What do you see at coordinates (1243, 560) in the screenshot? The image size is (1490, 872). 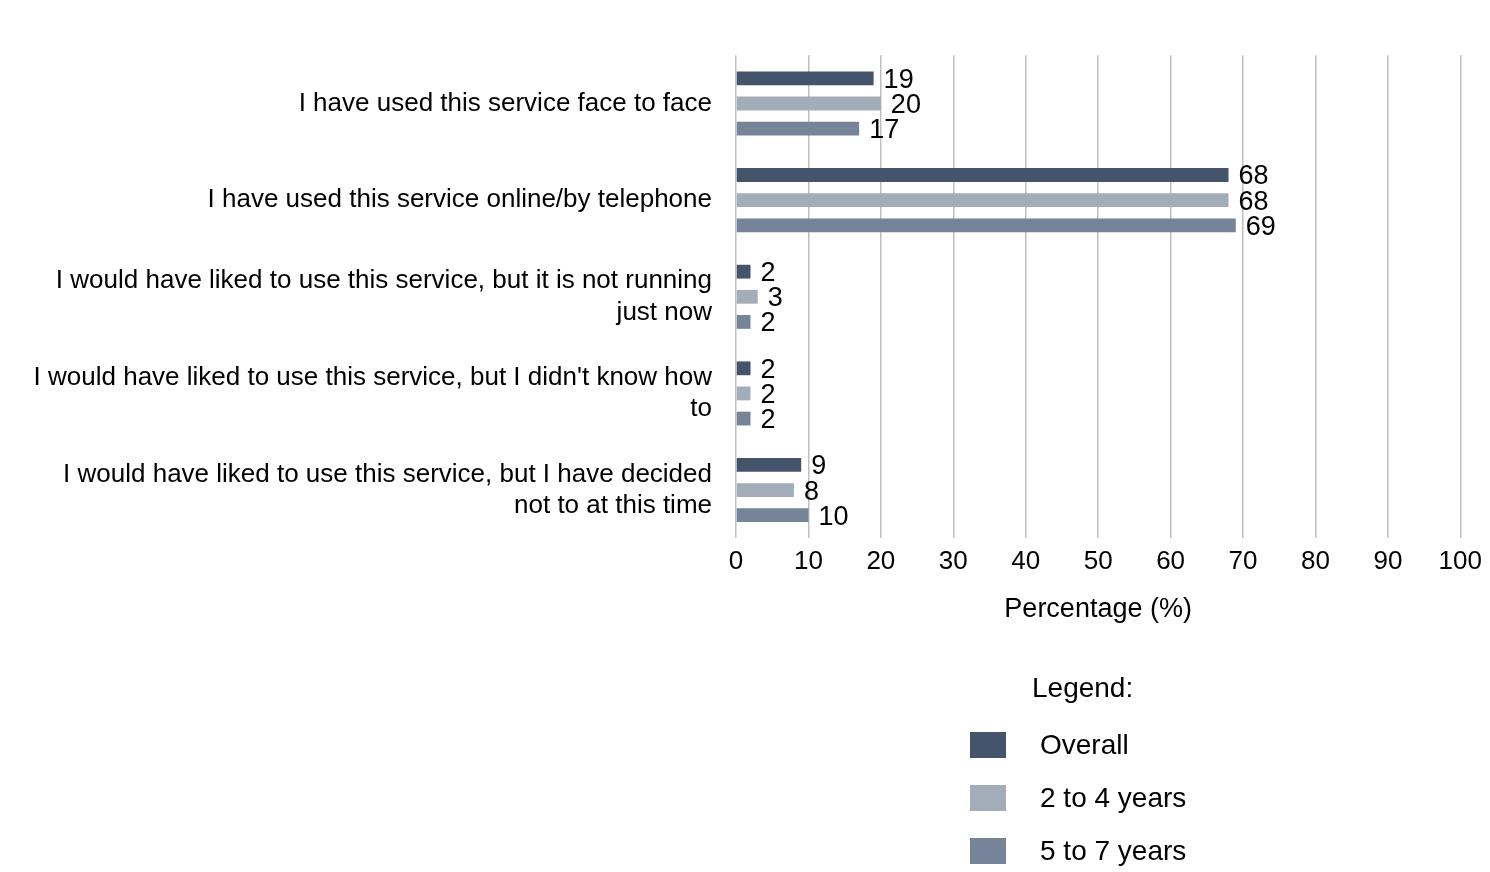 I see `x-tick-label: 70` at bounding box center [1243, 560].